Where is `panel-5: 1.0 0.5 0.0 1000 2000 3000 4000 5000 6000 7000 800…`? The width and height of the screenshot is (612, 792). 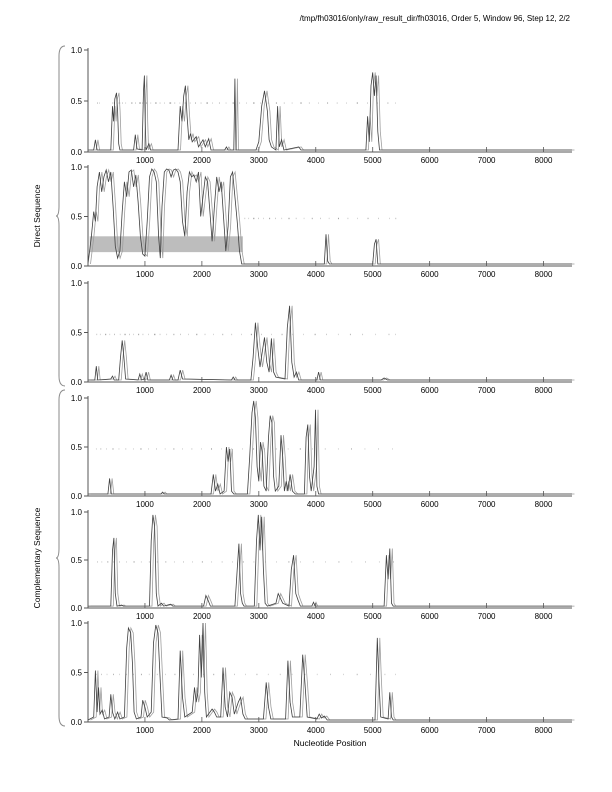
panel-5: 1.0 0.5 0.0 1000 2000 3000 4000 5000 6000 7000 800… is located at coordinates (323, 564).